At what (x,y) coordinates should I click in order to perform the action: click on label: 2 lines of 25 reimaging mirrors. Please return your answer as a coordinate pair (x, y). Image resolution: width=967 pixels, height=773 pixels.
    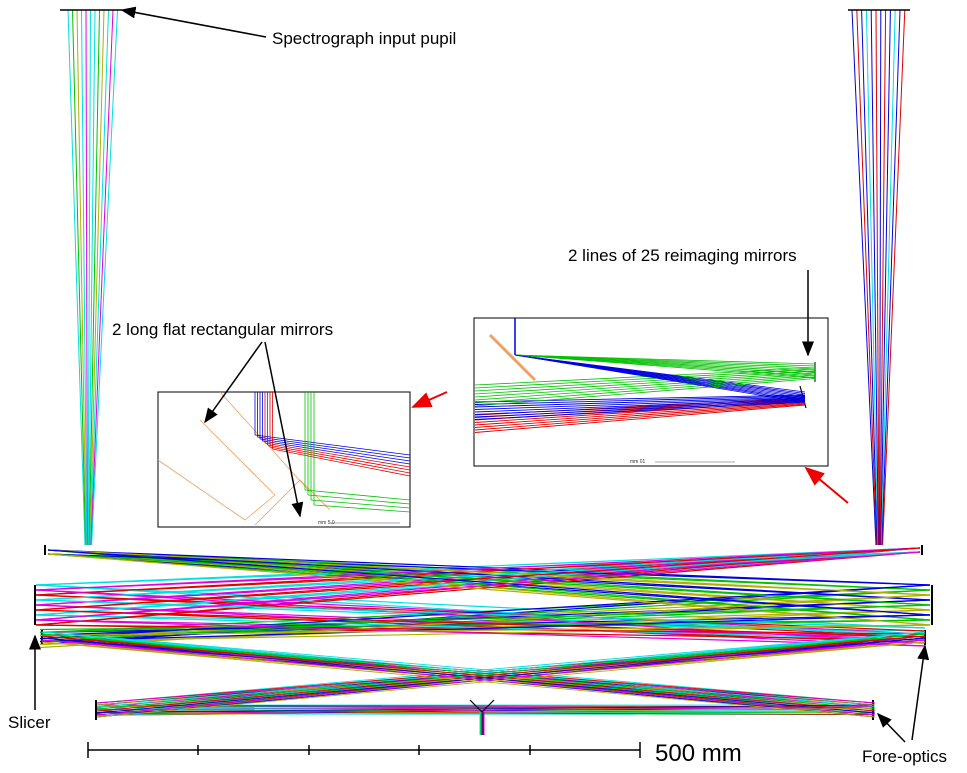
    Looking at the image, I should click on (682, 255).